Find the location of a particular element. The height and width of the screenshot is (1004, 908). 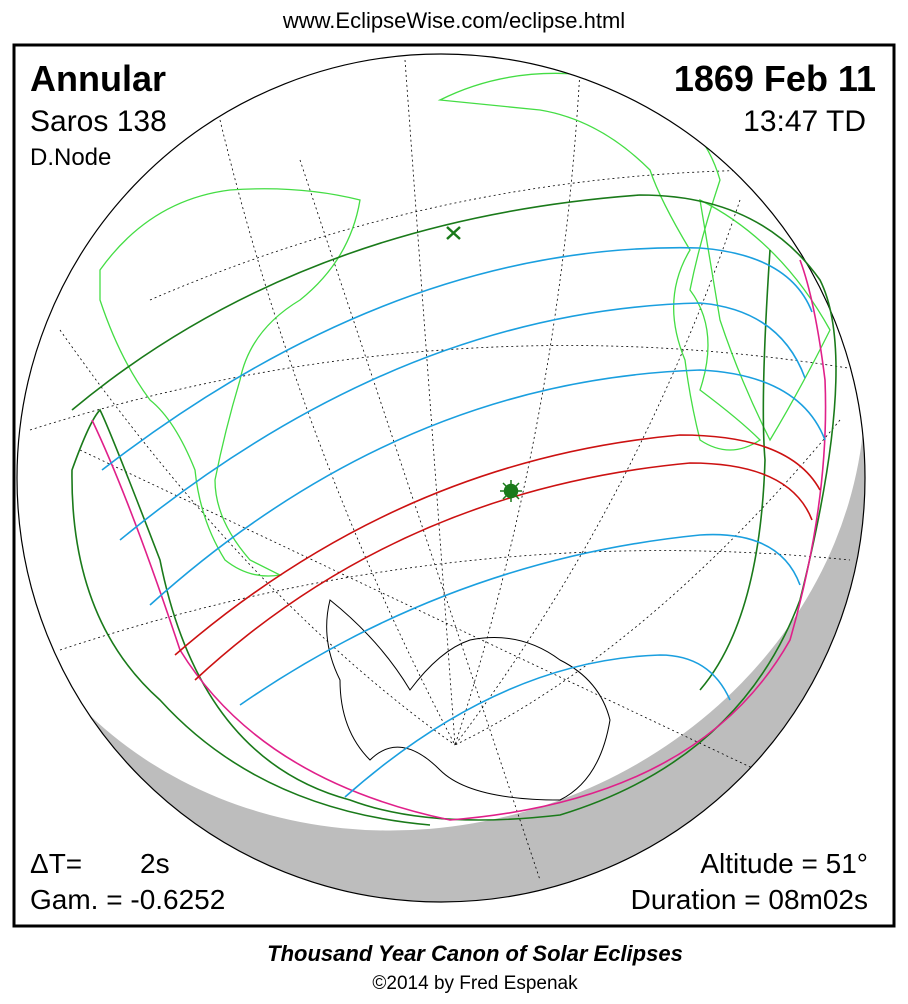

altitude: Altitude = 51° is located at coordinates (784, 863).